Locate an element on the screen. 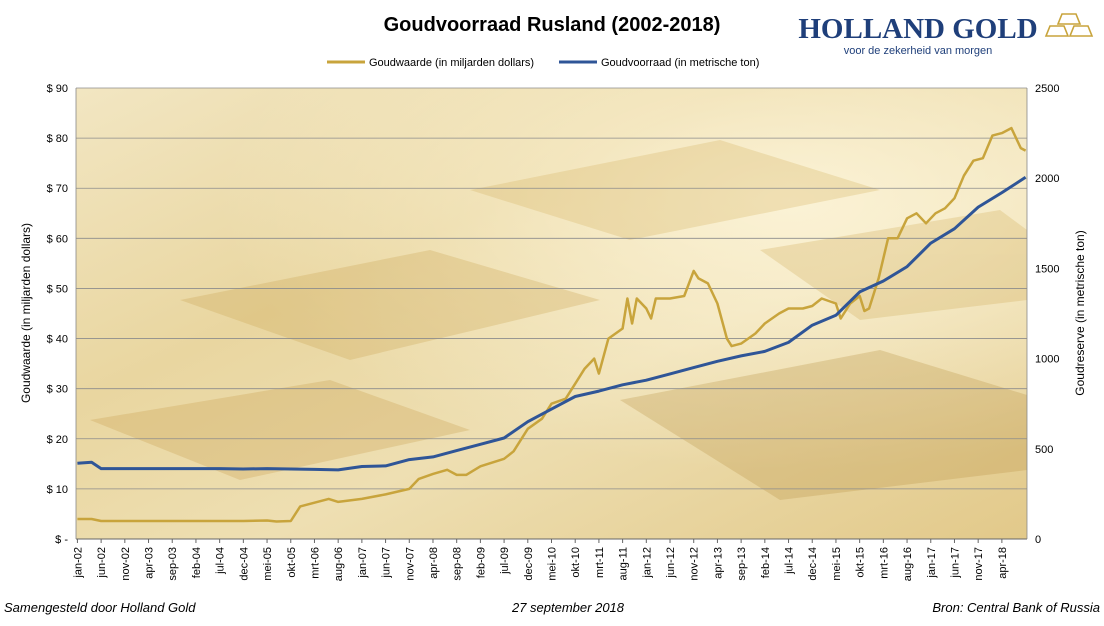 The image size is (1104, 626). x-tick-label: okt-15 is located at coordinates (861, 562).